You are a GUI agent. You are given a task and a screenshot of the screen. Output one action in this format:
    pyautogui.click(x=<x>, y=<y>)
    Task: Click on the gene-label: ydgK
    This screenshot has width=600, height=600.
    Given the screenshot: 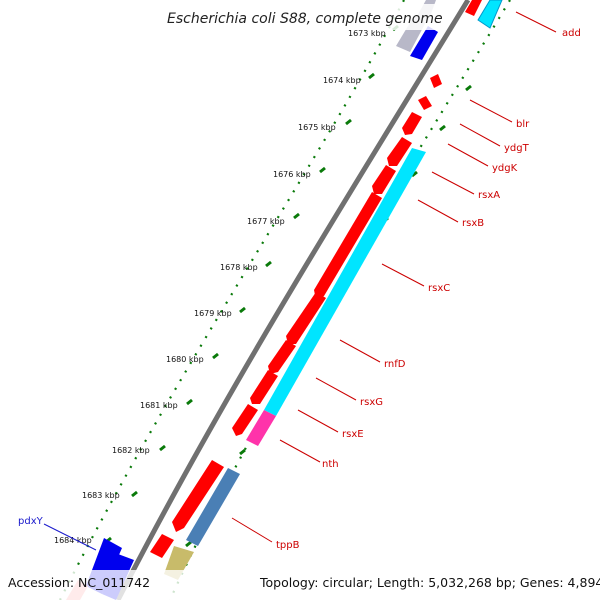 What is the action you would take?
    pyautogui.click(x=505, y=168)
    